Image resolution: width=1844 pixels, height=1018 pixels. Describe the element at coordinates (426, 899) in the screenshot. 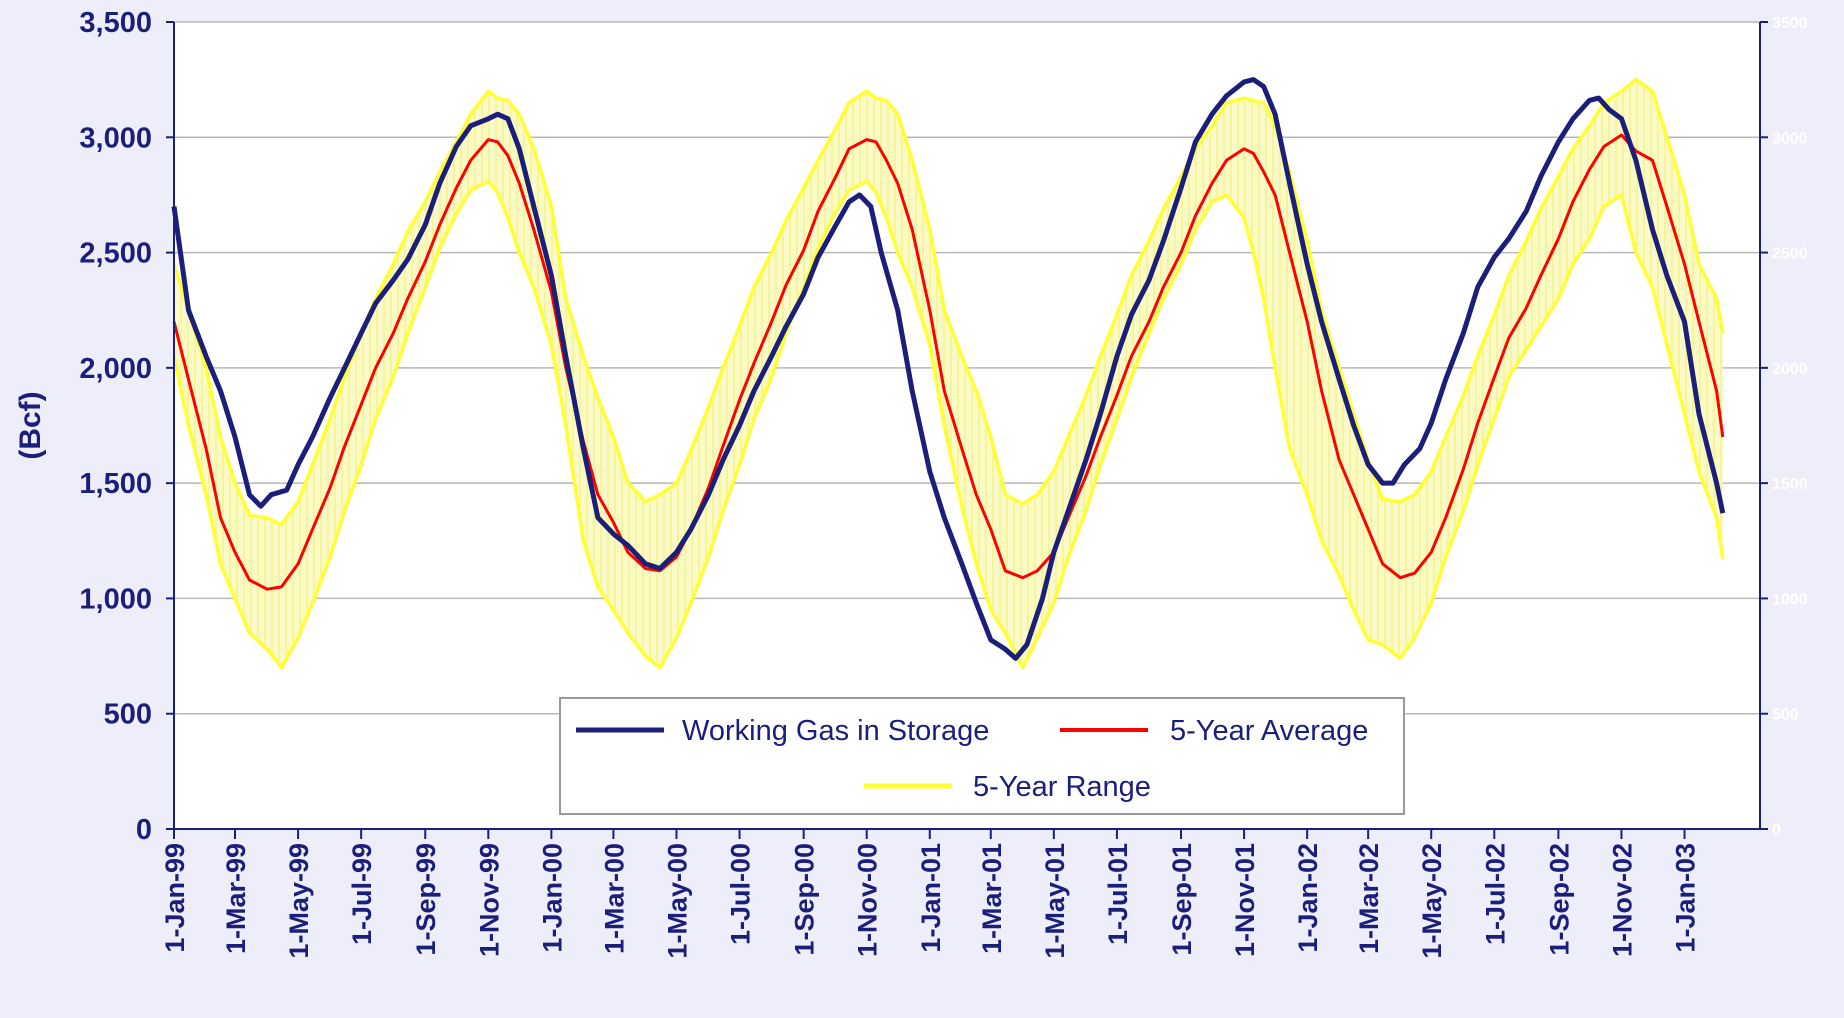

I see `x-tick-label: 1-Sep-99` at that location.